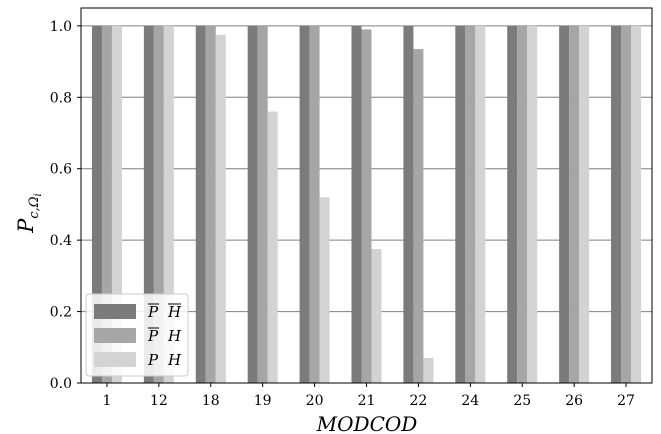 The height and width of the screenshot is (434, 661). I want to click on x-tick-label-2: 18, so click(211, 401).